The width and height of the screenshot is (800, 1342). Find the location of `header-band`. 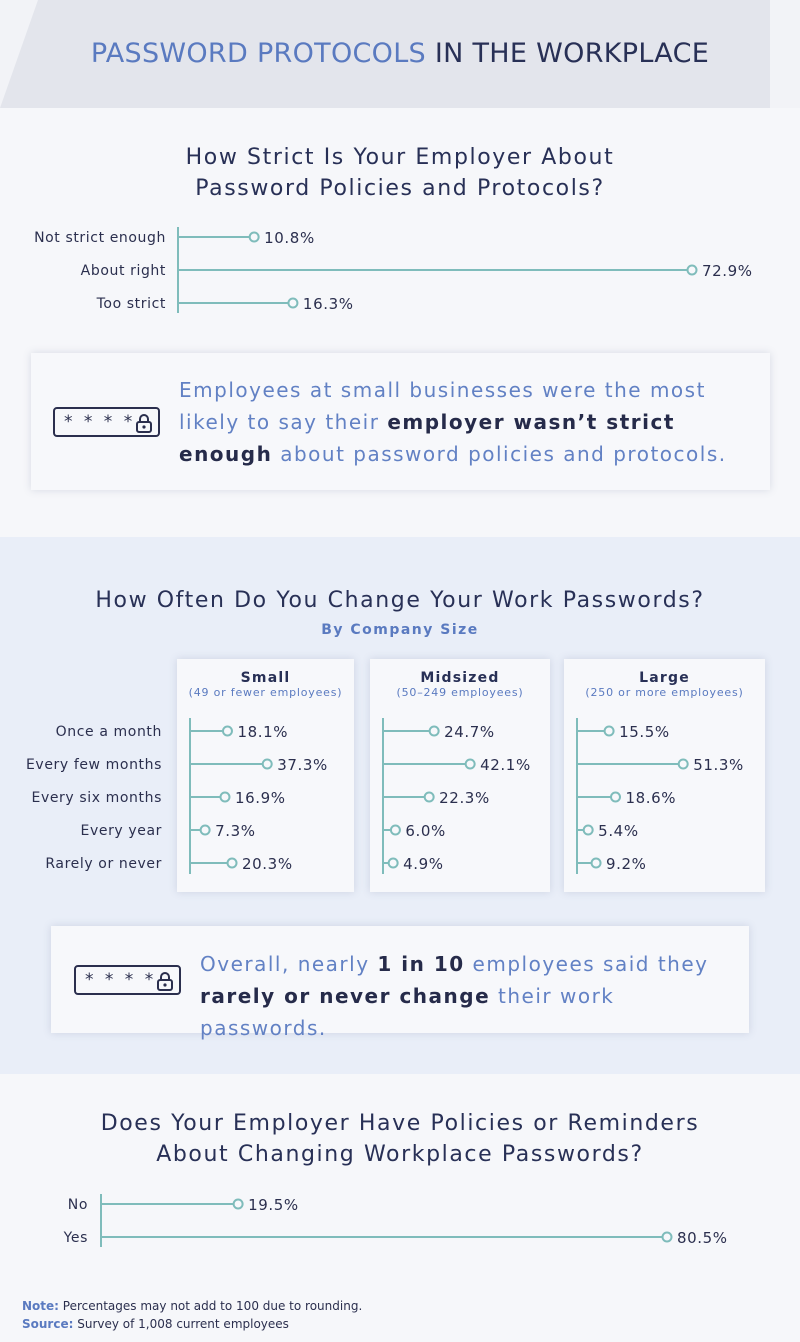

header-band is located at coordinates (385, 54).